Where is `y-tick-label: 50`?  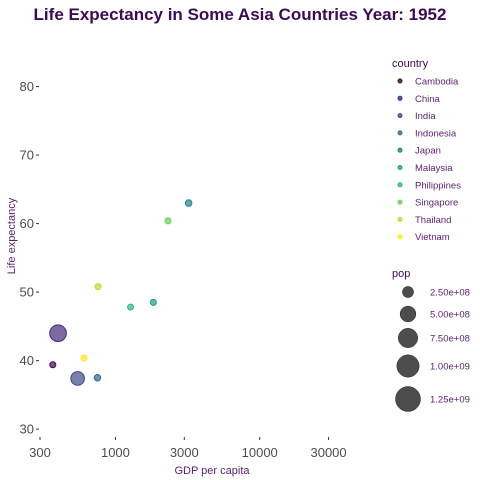
y-tick-label: 50 is located at coordinates (27, 292).